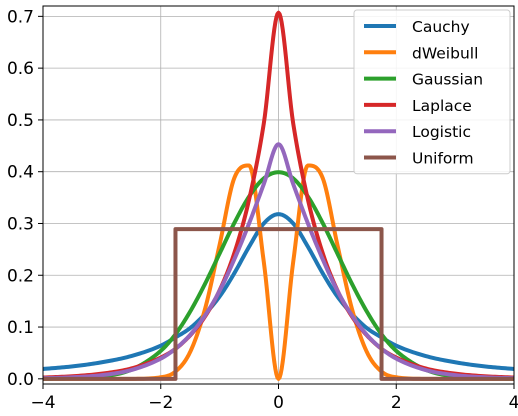 The height and width of the screenshot is (416, 518). Describe the element at coordinates (20, 380) in the screenshot. I see `y-tick-label: 0.0` at that location.